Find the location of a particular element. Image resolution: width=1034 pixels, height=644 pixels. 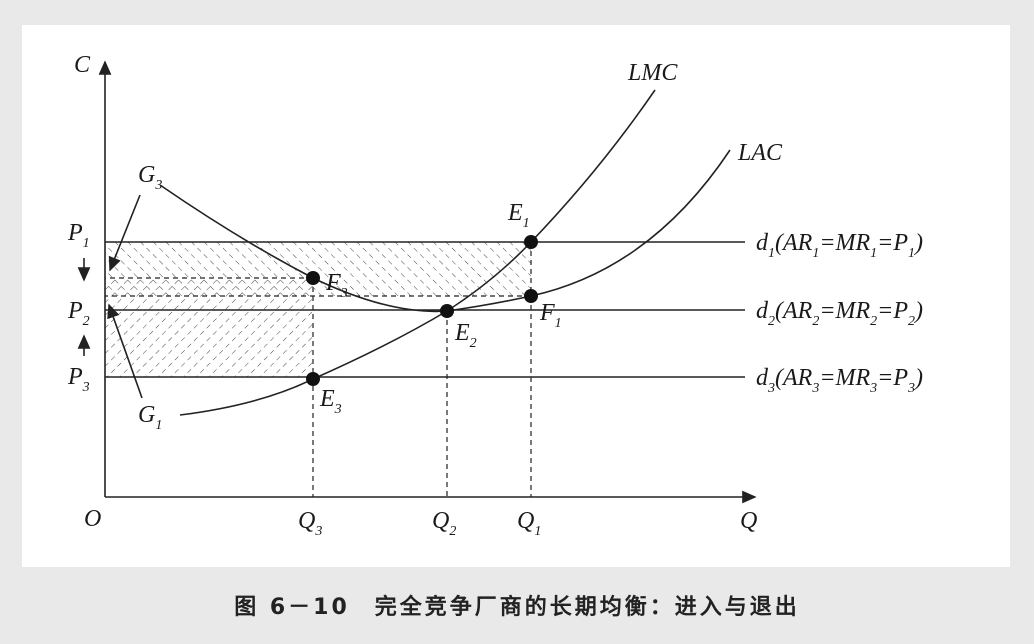

label-text: LMC is located at coordinates (652, 73).